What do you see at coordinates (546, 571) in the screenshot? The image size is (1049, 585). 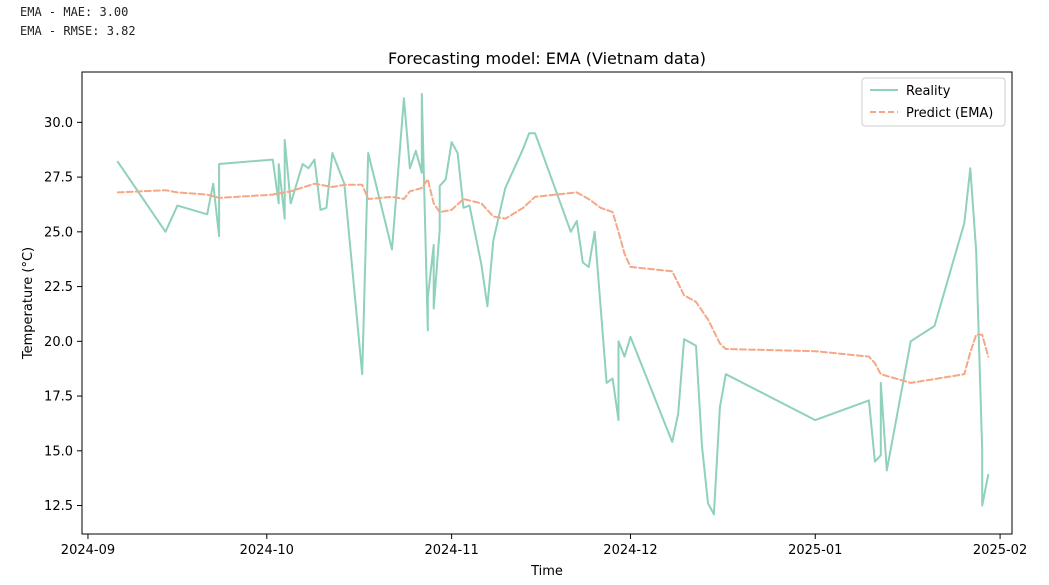 I see `x-axis-title: Time` at bounding box center [546, 571].